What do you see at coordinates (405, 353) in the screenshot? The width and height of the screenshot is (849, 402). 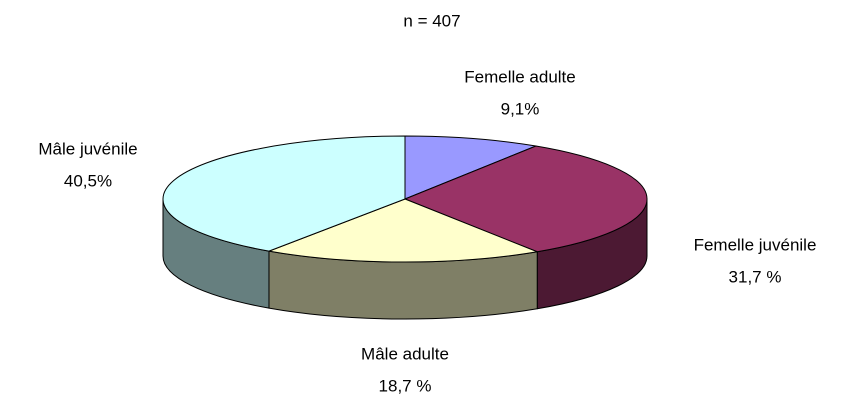 I see `slice-label: Mâle adulte` at bounding box center [405, 353].